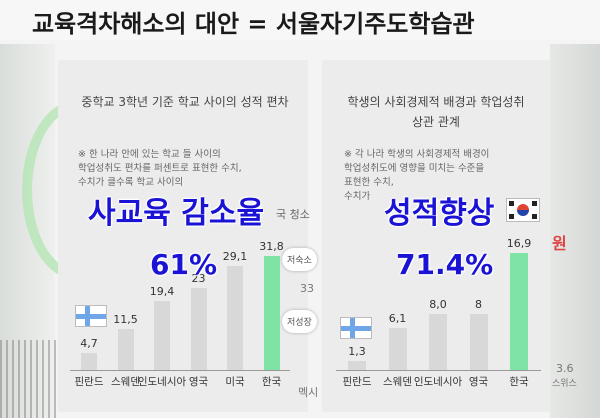 The image size is (600, 418). Describe the element at coordinates (308, 392) in the screenshot. I see `left-side-cat: 멕시` at that location.